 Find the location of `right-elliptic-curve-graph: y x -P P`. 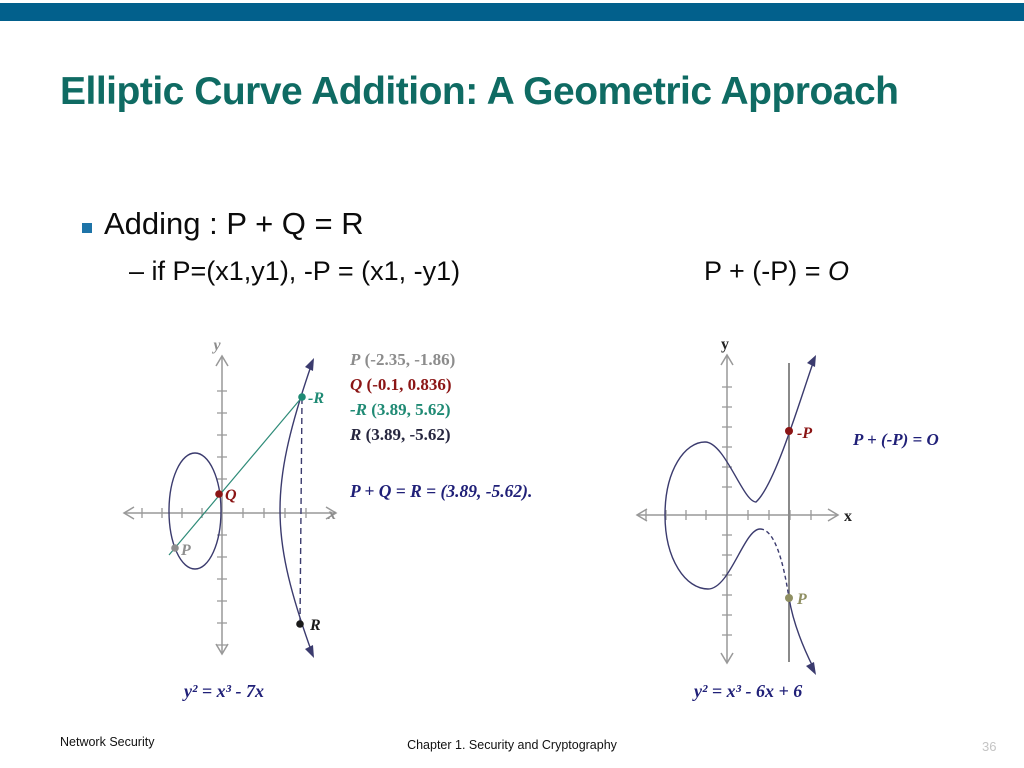

right-elliptic-curve-graph: y x -P P is located at coordinates (743, 505).